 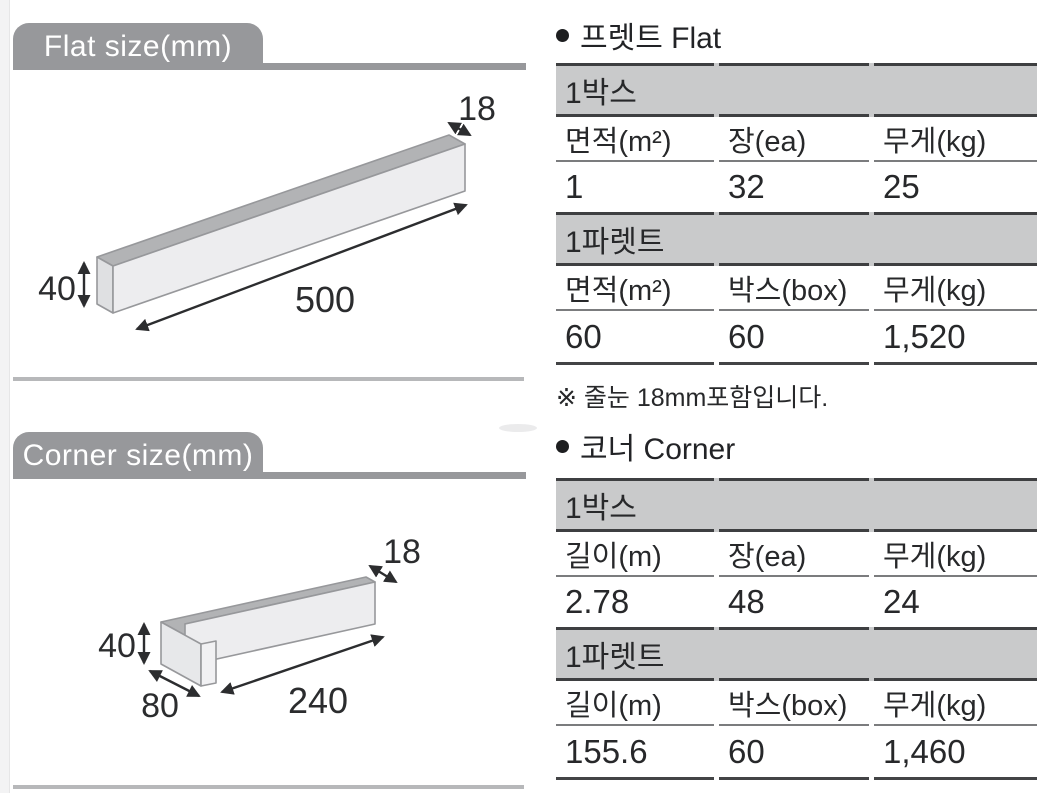 I want to click on flat-spec-heading: 프렛트 Flat, so click(x=638, y=36).